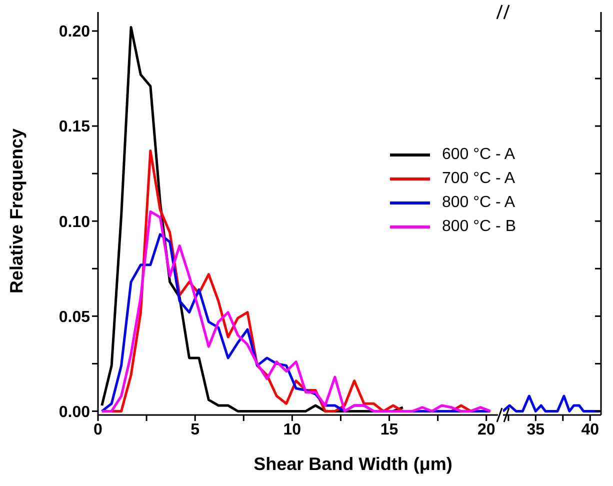 The width and height of the screenshot is (613, 486). What do you see at coordinates (535, 429) in the screenshot?
I see `x-tick-label: 35` at bounding box center [535, 429].